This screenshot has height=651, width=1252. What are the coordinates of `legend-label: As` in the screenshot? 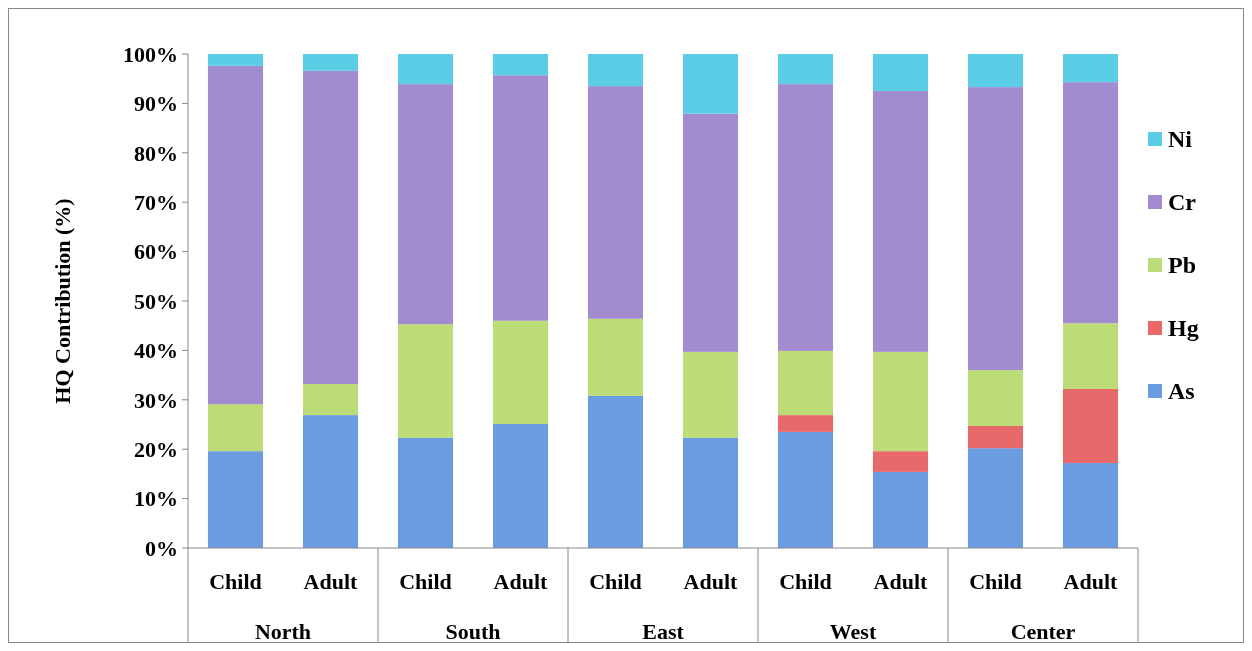 It's located at (1181, 391).